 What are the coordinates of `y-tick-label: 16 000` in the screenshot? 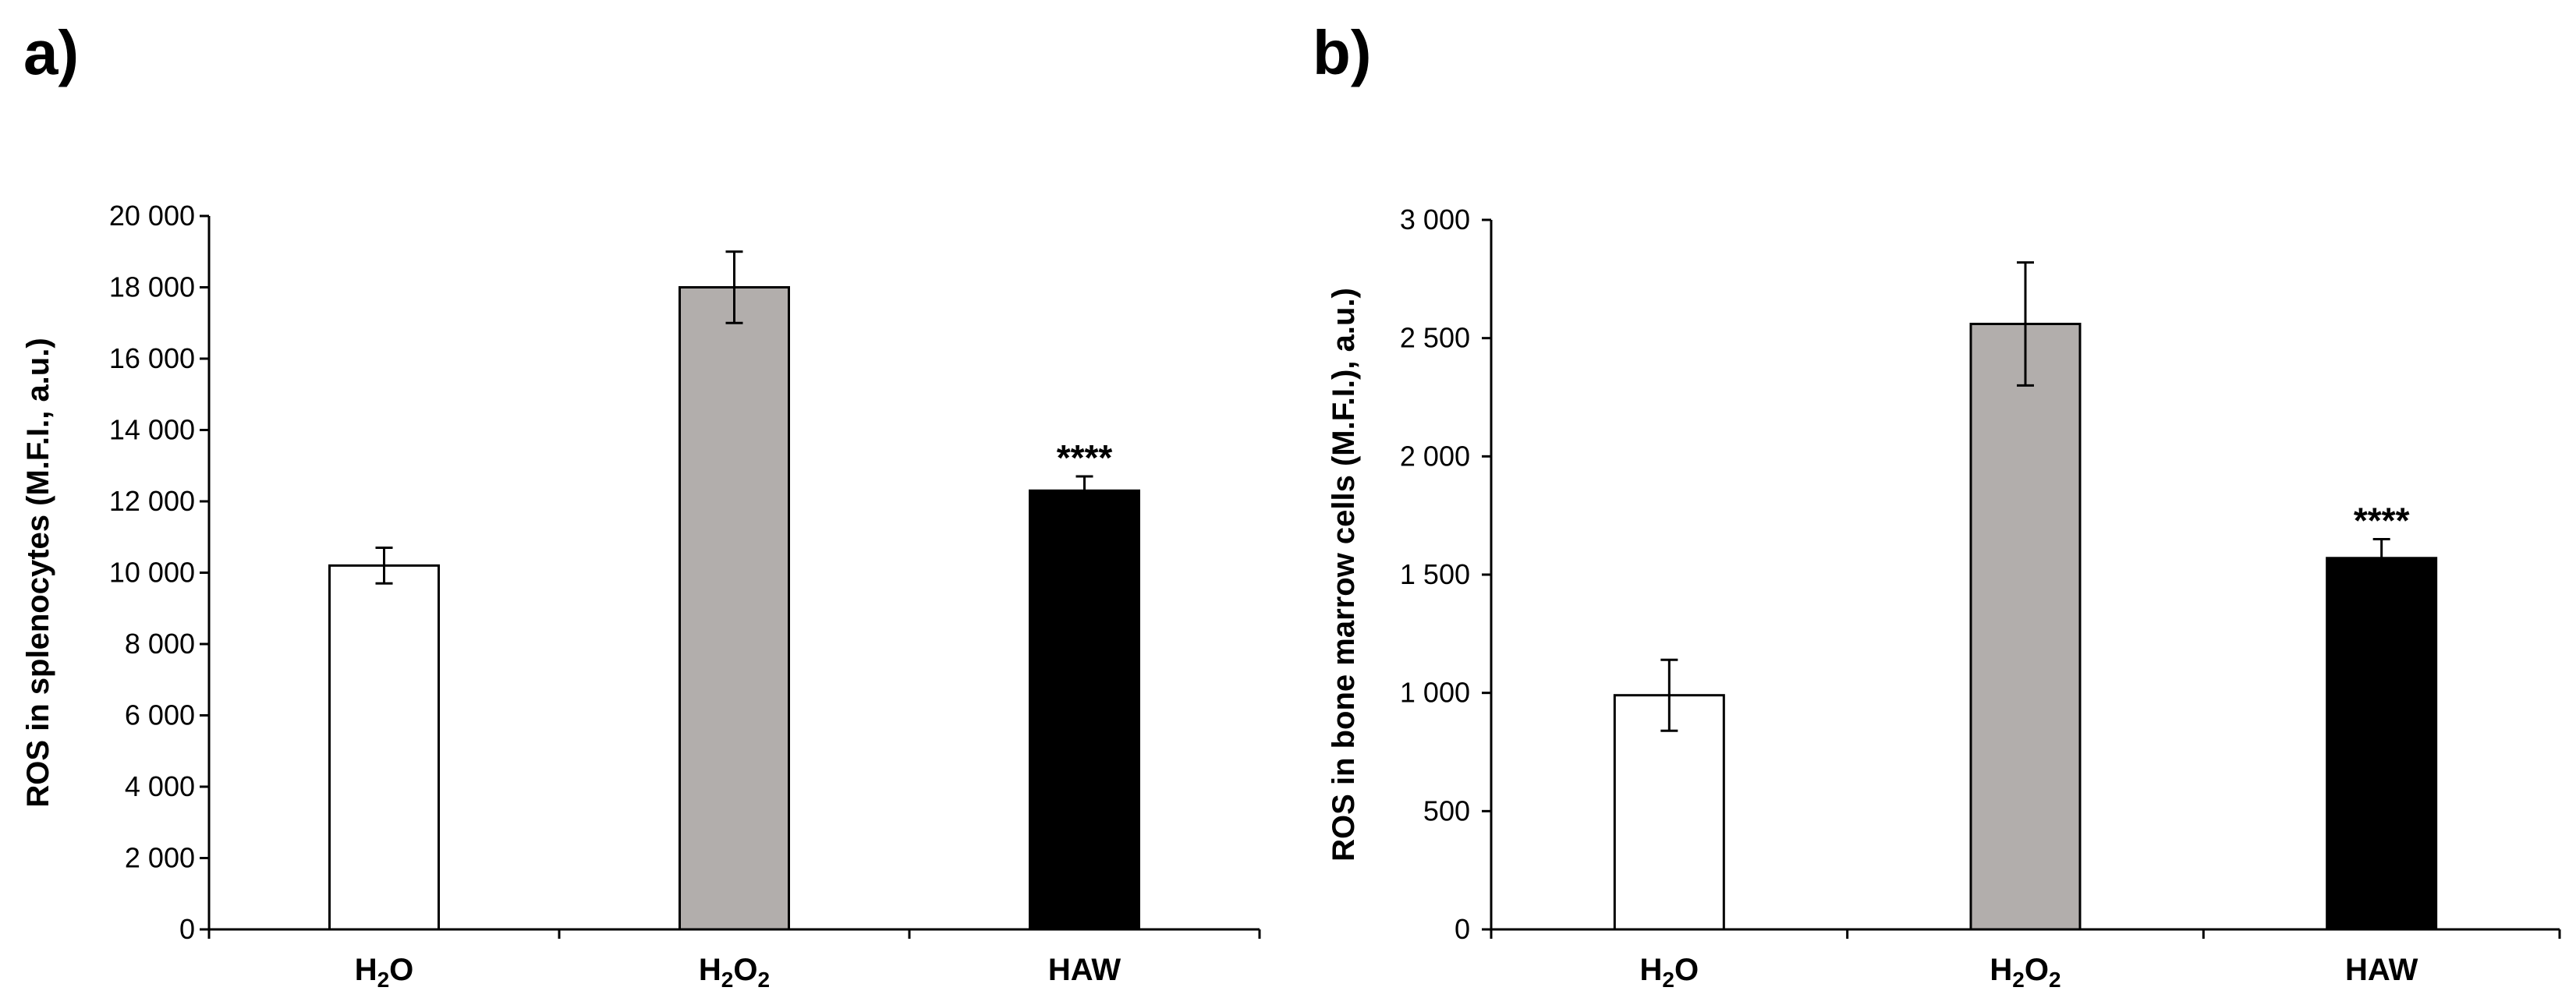 It's located at (152, 358).